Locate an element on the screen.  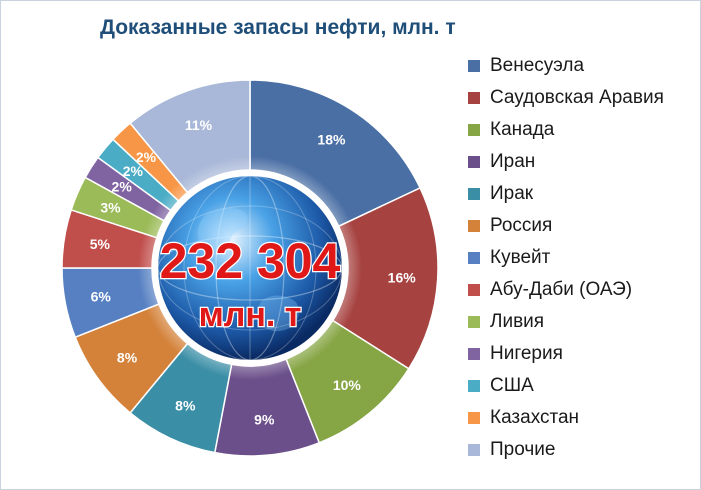
legend-item: Канада is located at coordinates (584, 130).